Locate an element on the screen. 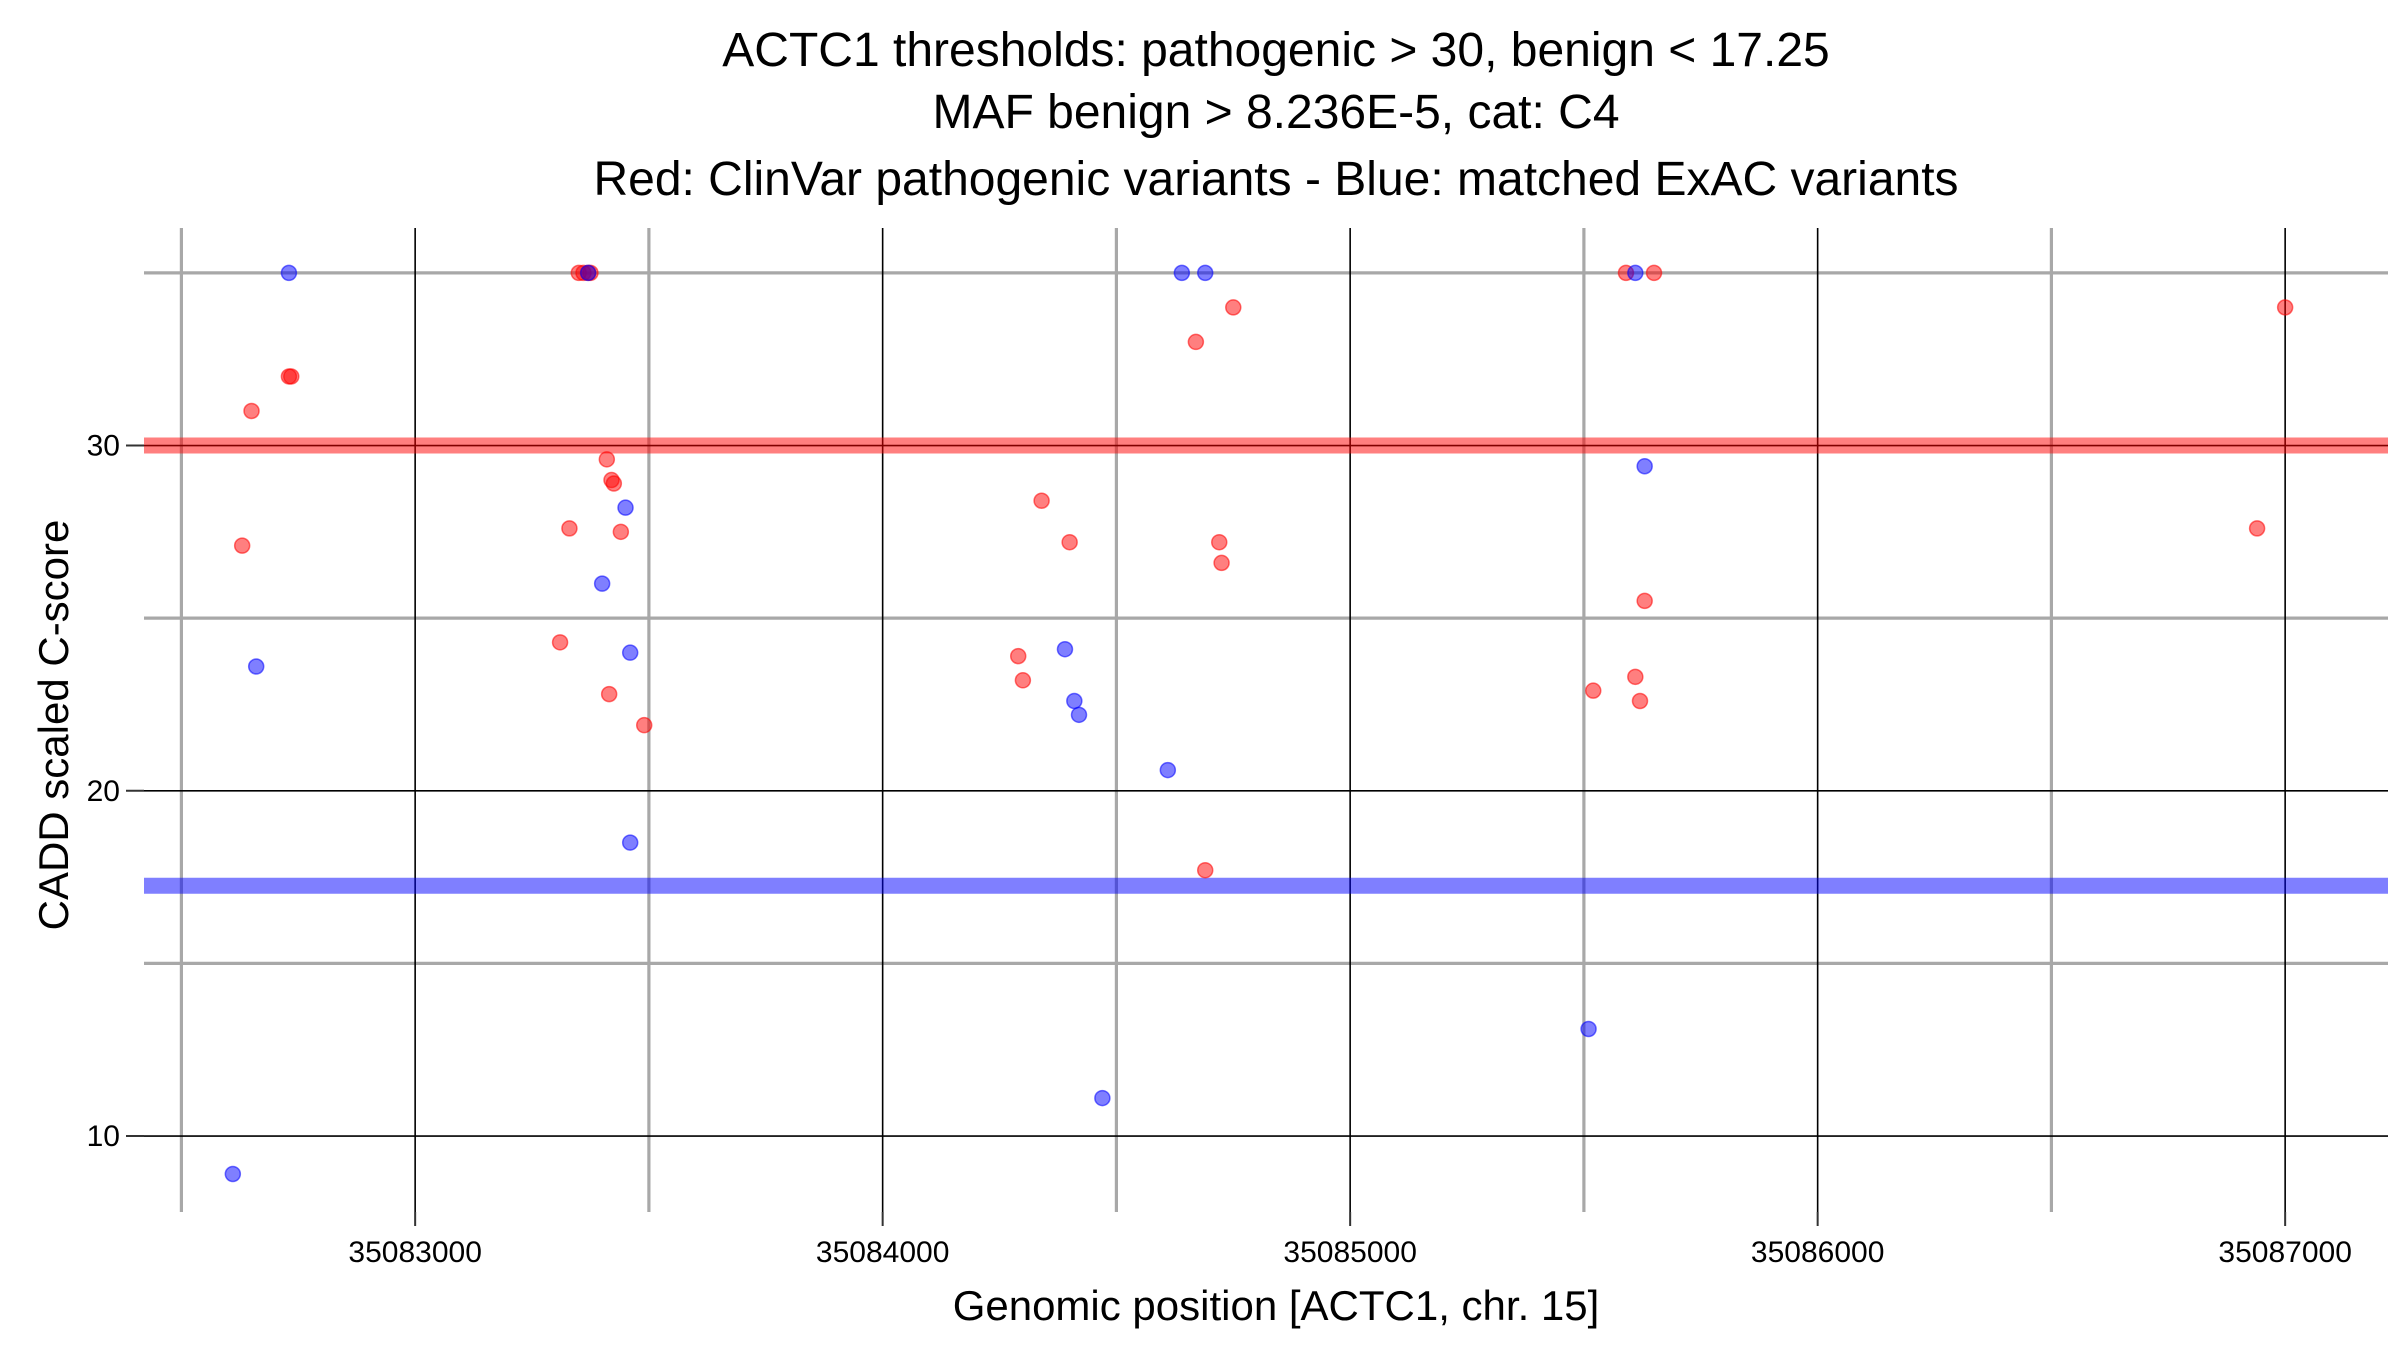 The height and width of the screenshot is (1350, 2400). x-tick-label-4: 35087000 is located at coordinates (2284, 1252).